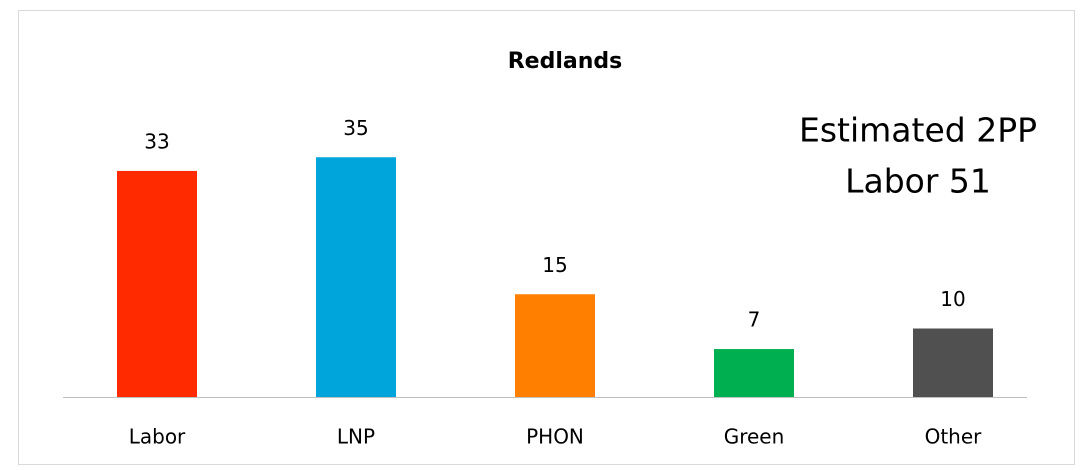 This screenshot has height=470, width=1091. Describe the element at coordinates (952, 299) in the screenshot. I see `data-label: 10` at that location.